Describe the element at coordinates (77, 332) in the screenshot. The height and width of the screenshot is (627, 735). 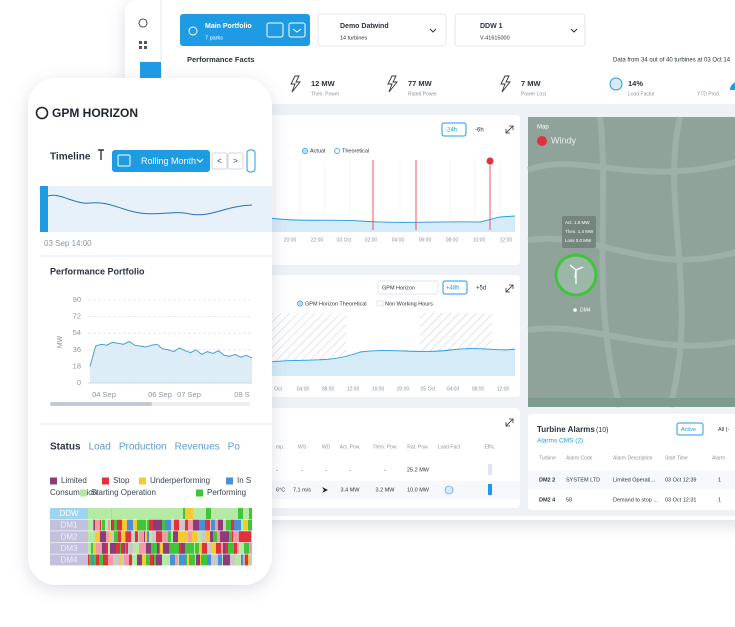
I see `y-tick-label: 54` at that location.